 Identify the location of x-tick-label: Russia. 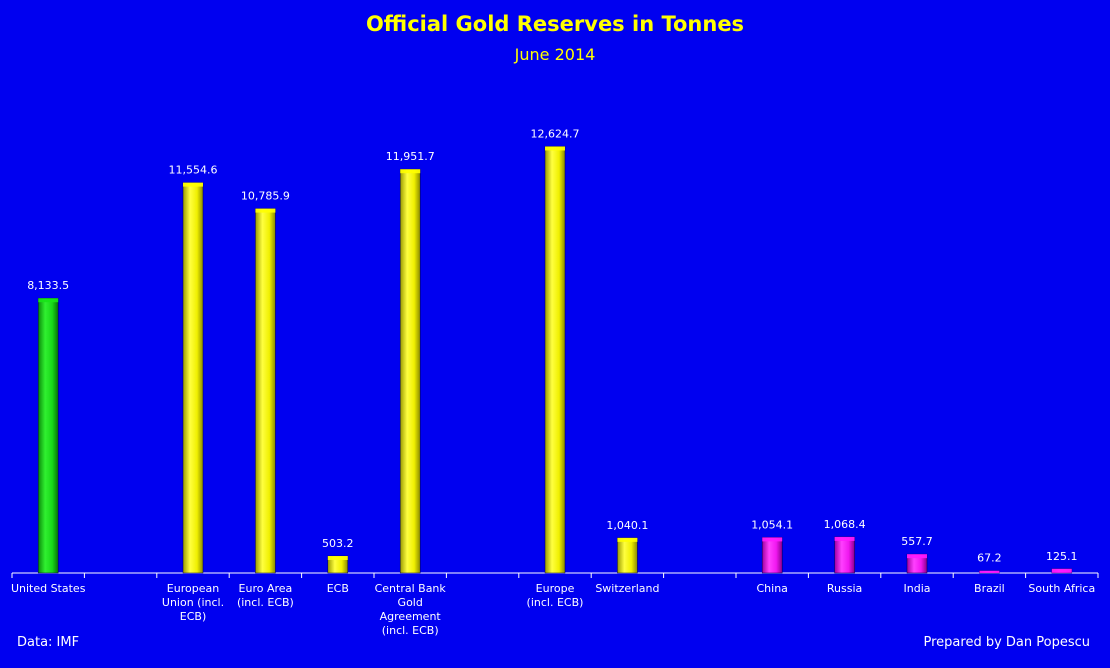
(844, 588).